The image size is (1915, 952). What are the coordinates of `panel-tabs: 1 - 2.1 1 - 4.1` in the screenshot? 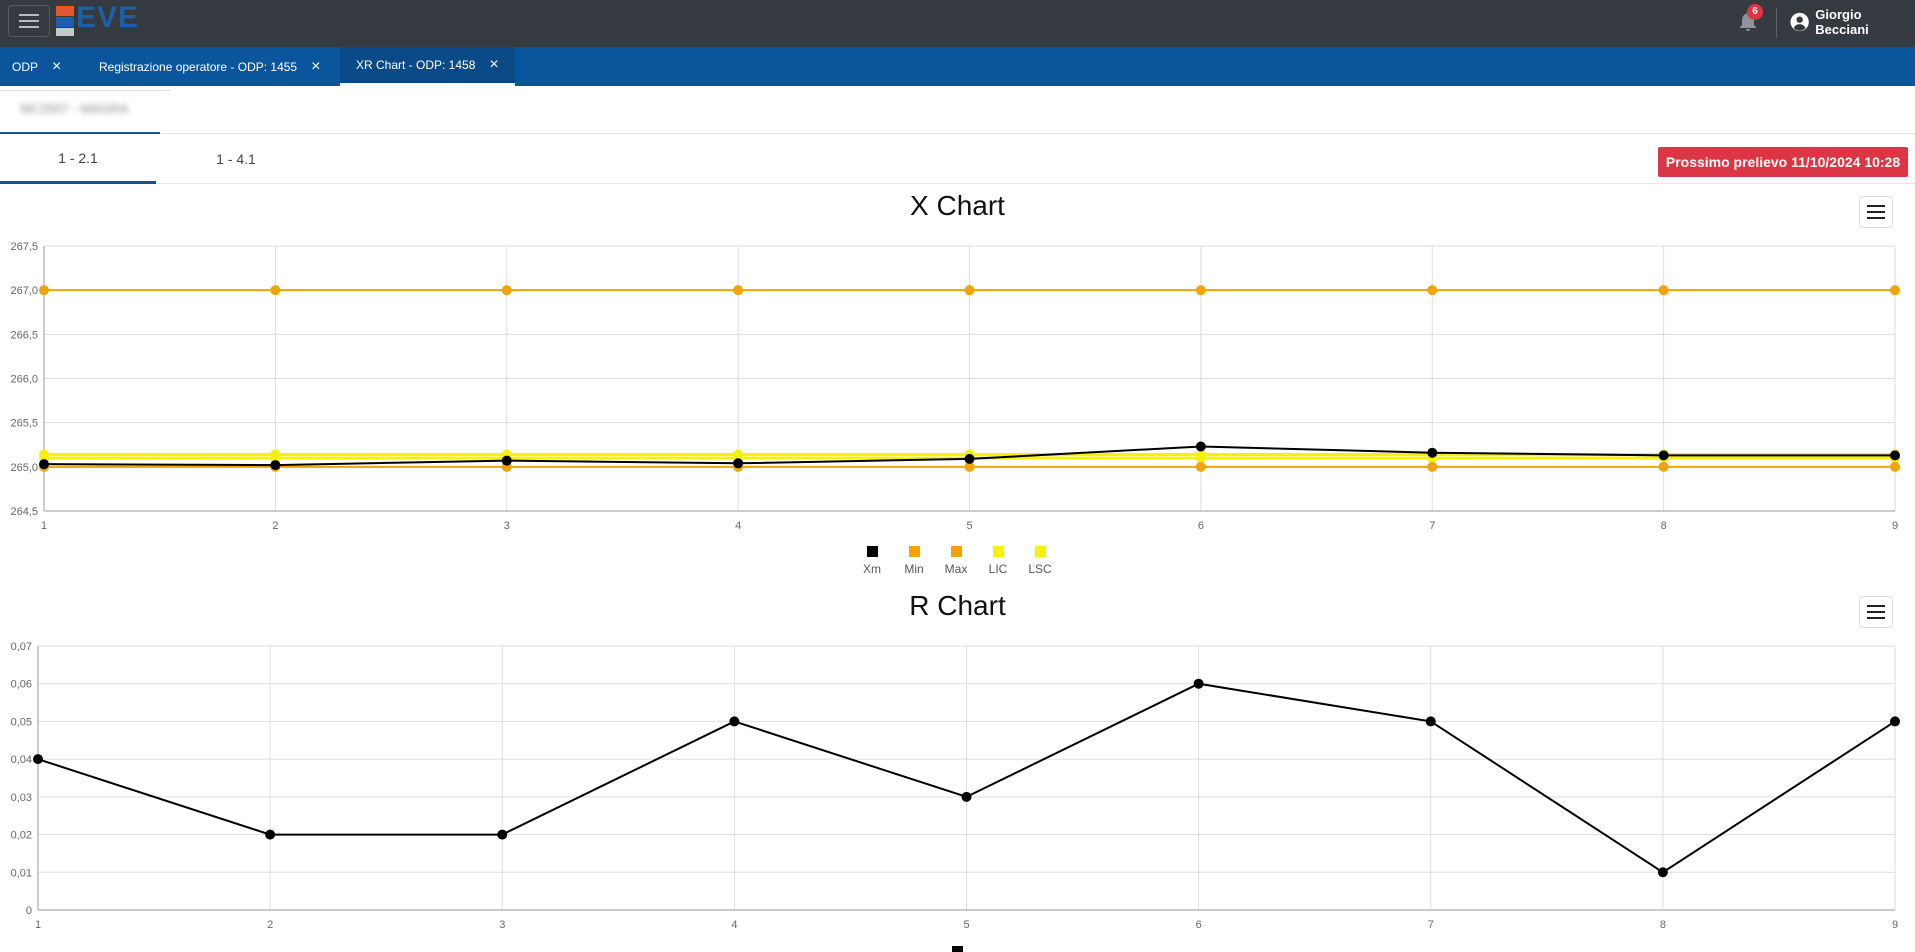 It's located at (957, 159).